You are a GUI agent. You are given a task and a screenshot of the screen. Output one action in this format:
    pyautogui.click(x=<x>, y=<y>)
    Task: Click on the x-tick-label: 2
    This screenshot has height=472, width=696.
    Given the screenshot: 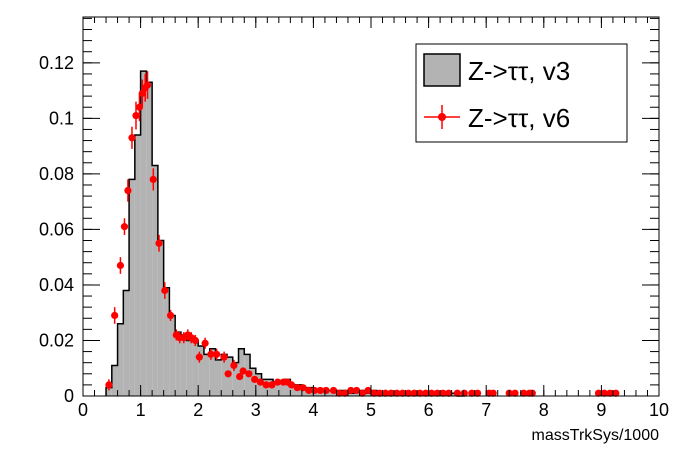 What is the action you would take?
    pyautogui.click(x=198, y=410)
    